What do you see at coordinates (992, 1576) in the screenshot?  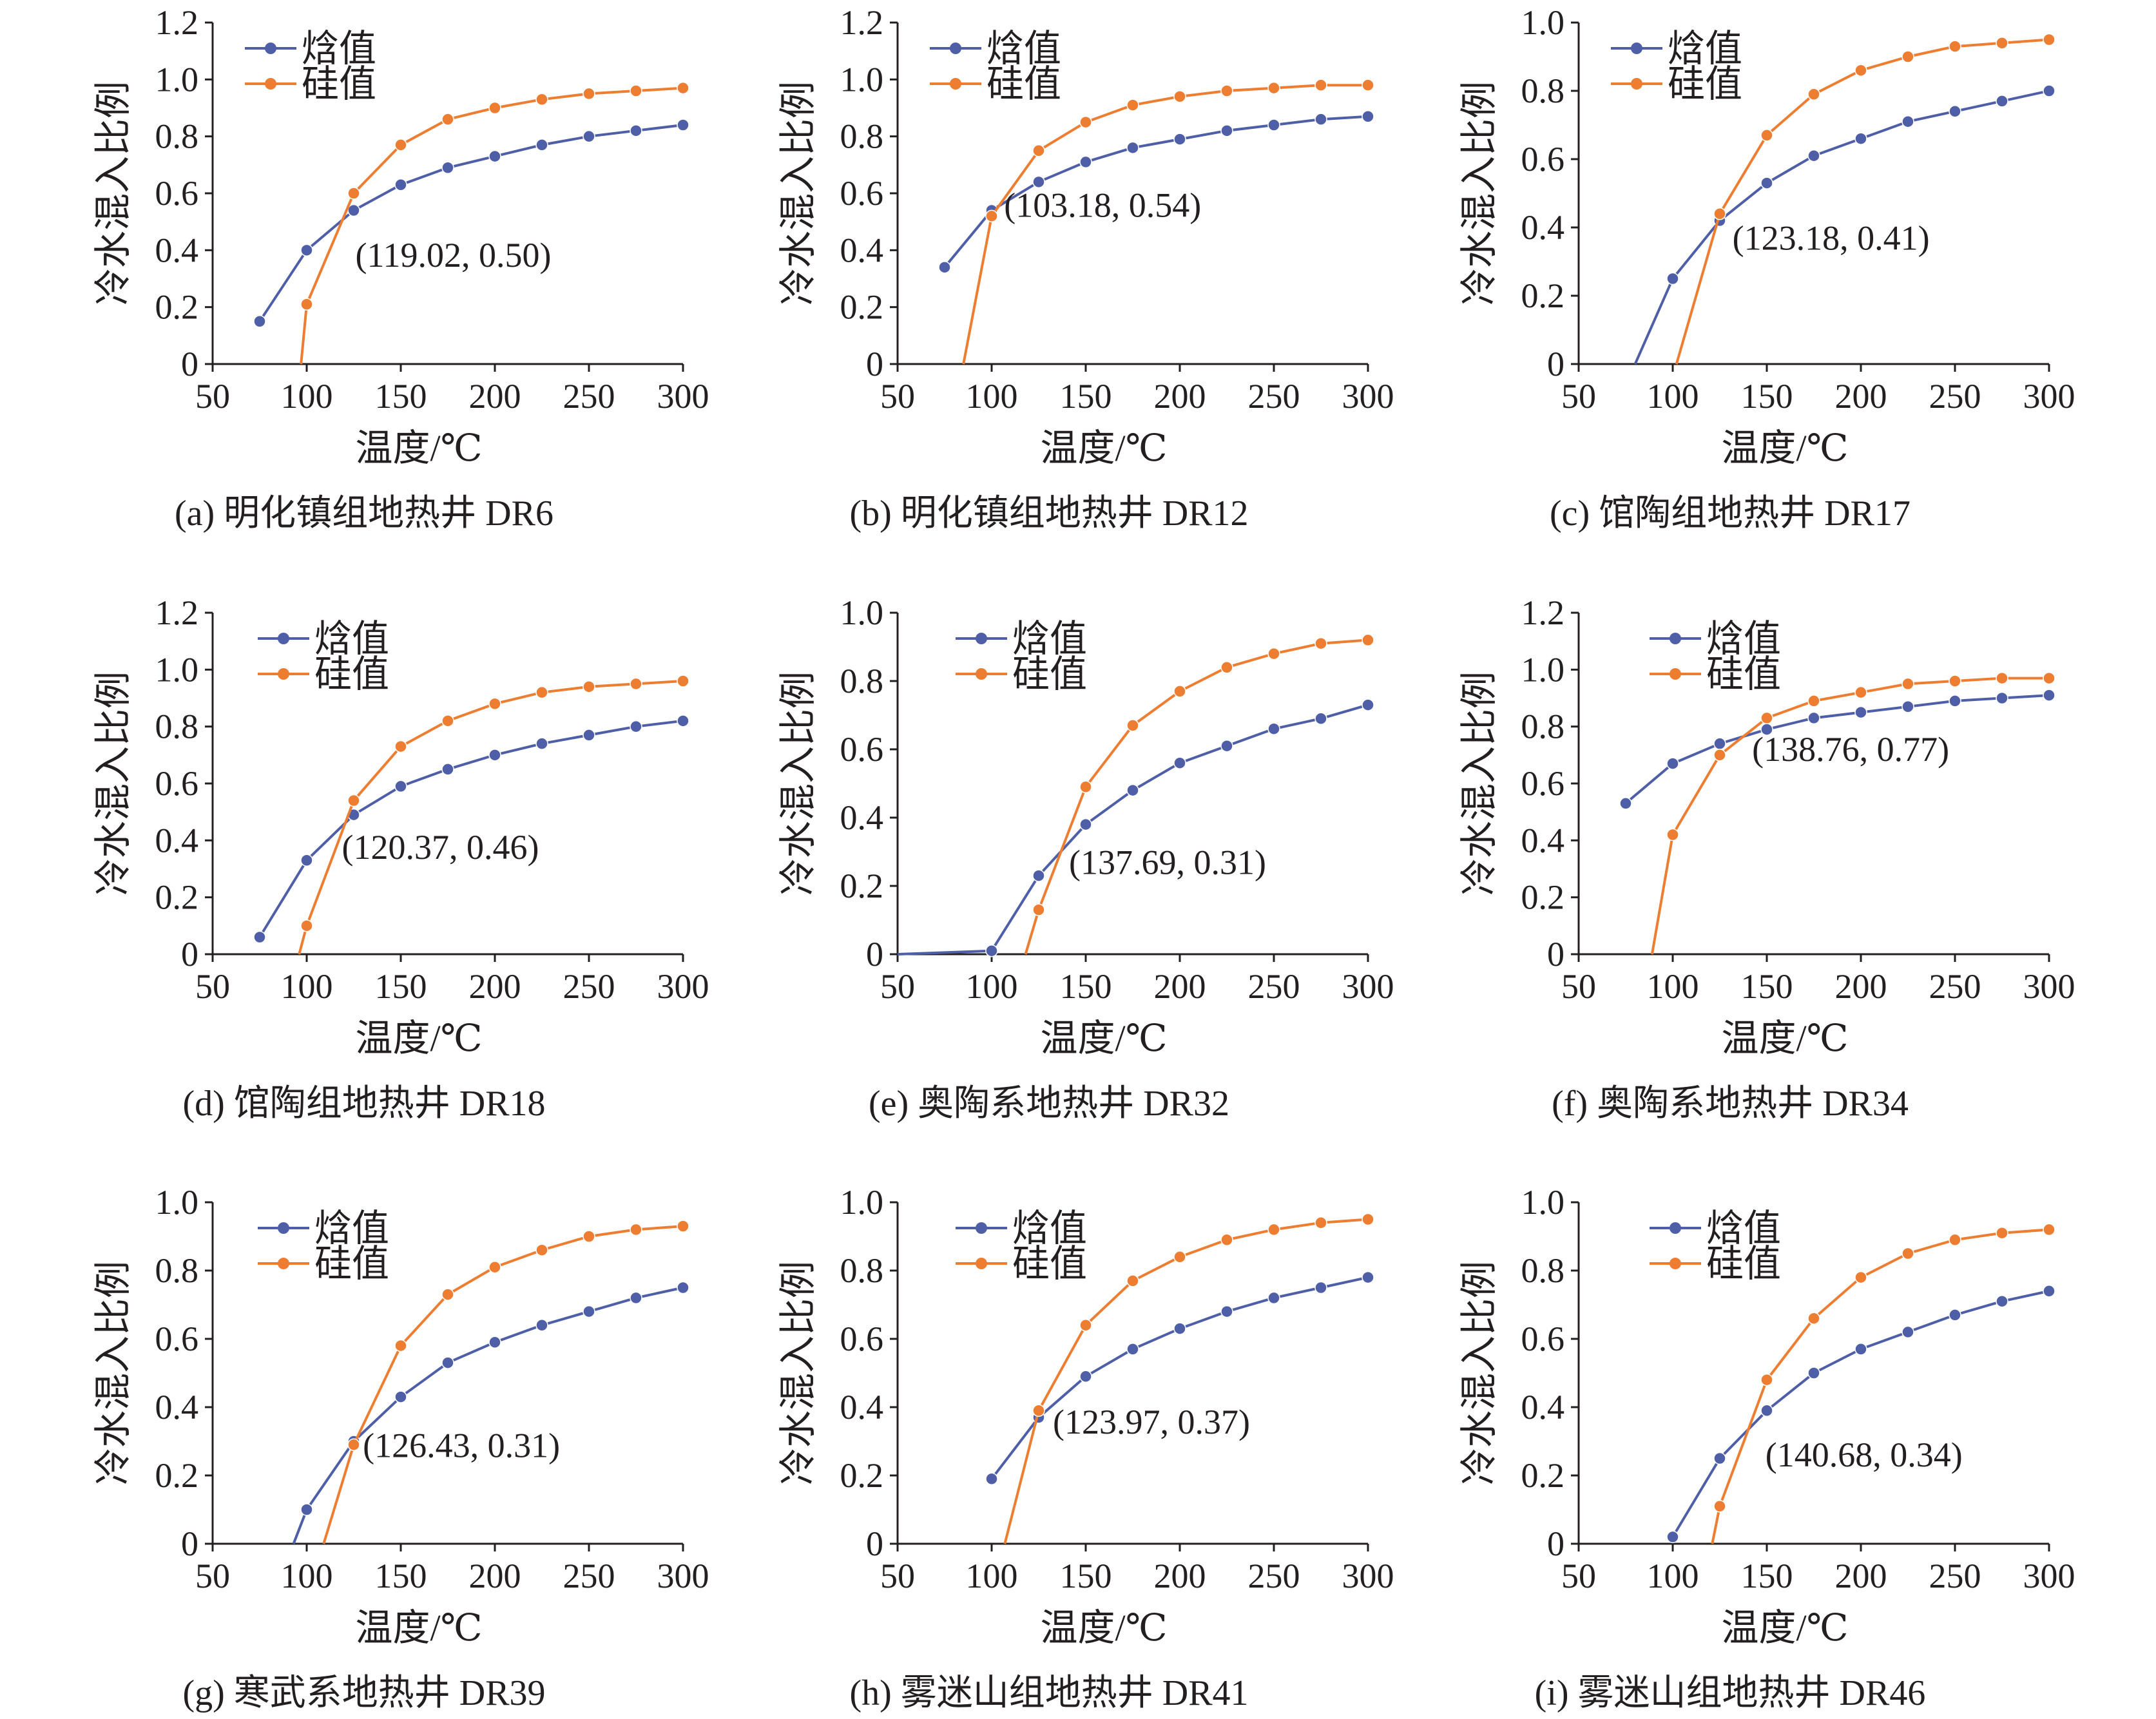 I see `x-tick-label: 100` at bounding box center [992, 1576].